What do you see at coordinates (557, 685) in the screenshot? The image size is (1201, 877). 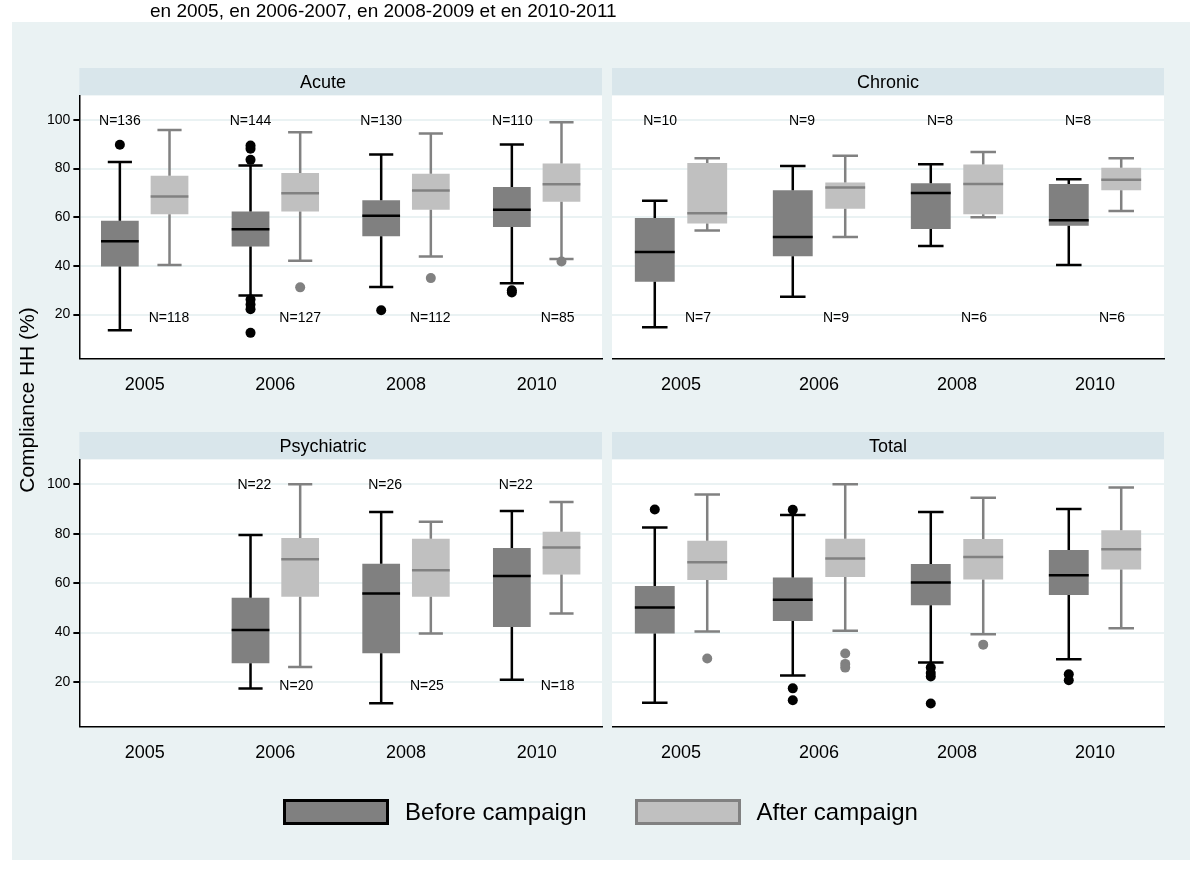 I see `annotation: N=18` at bounding box center [557, 685].